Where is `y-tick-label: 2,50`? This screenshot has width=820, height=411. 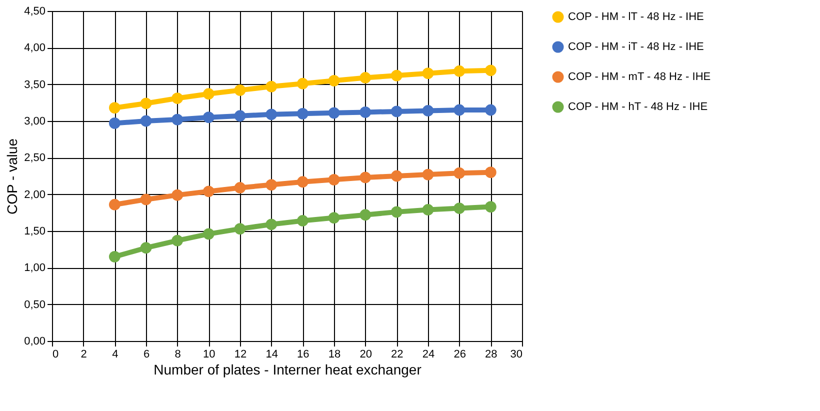
y-tick-label: 2,50 is located at coordinates (35, 158).